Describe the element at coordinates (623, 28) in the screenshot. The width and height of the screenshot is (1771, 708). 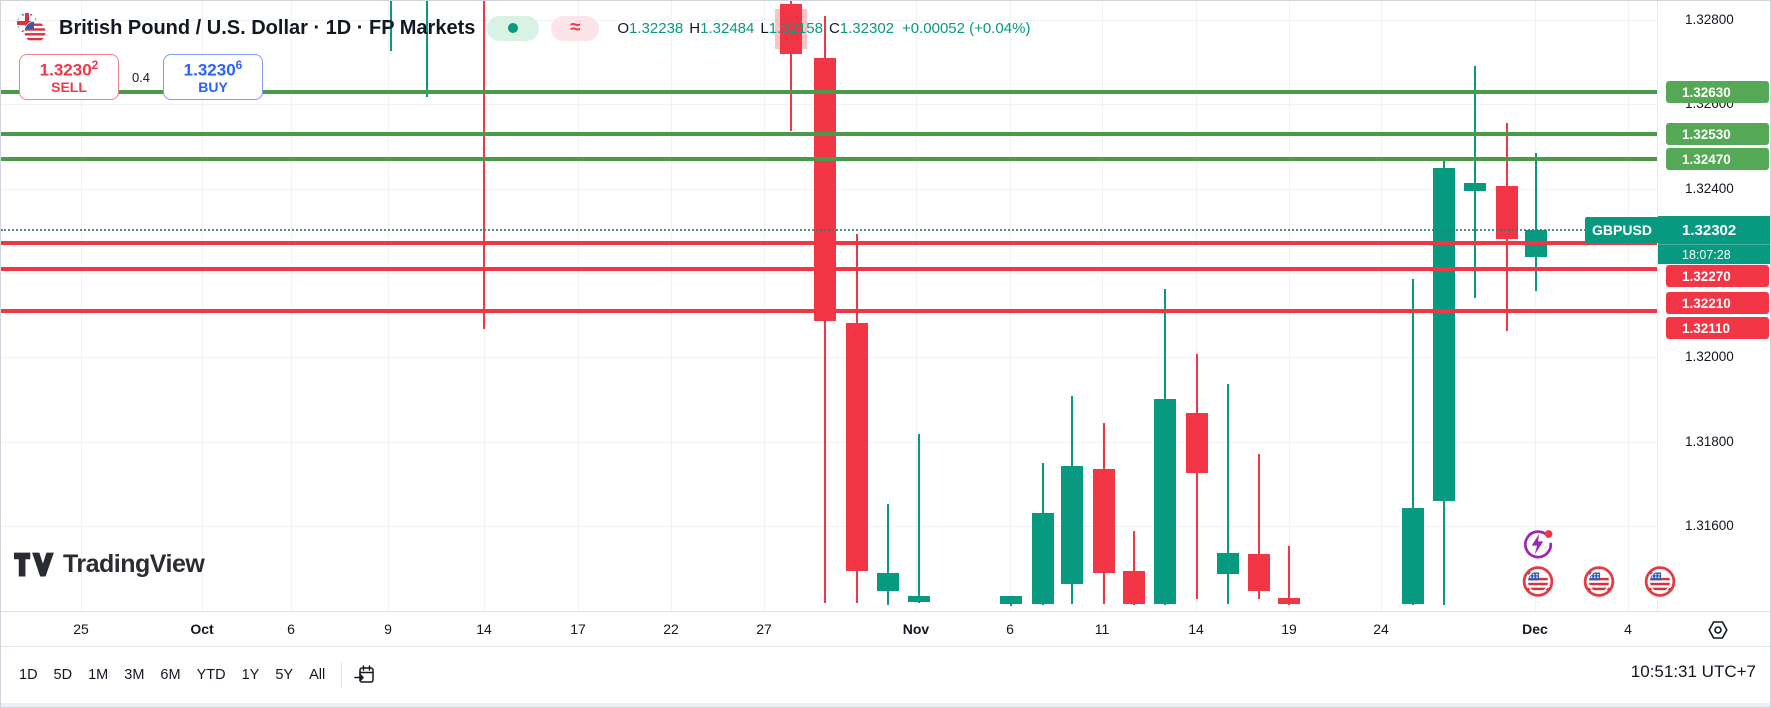
I see `ohlc-open-label: O` at that location.